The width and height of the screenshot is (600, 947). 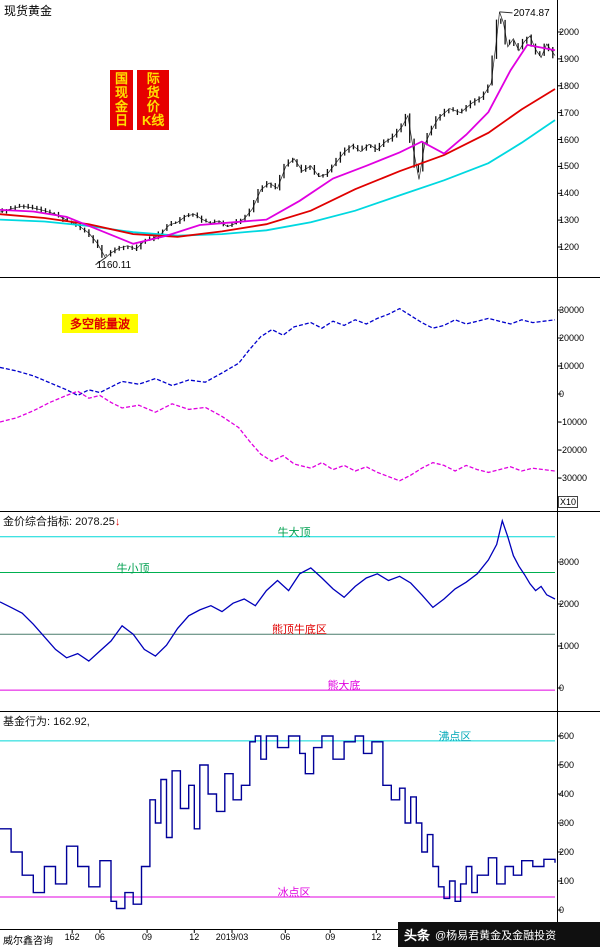 I want to click on indicator-line, so click(x=278, y=590).